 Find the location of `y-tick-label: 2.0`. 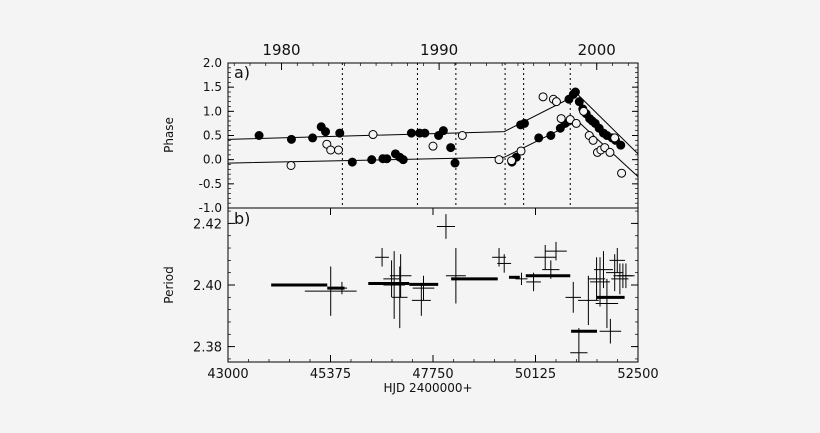

y-tick-label: 2.0 is located at coordinates (212, 63).